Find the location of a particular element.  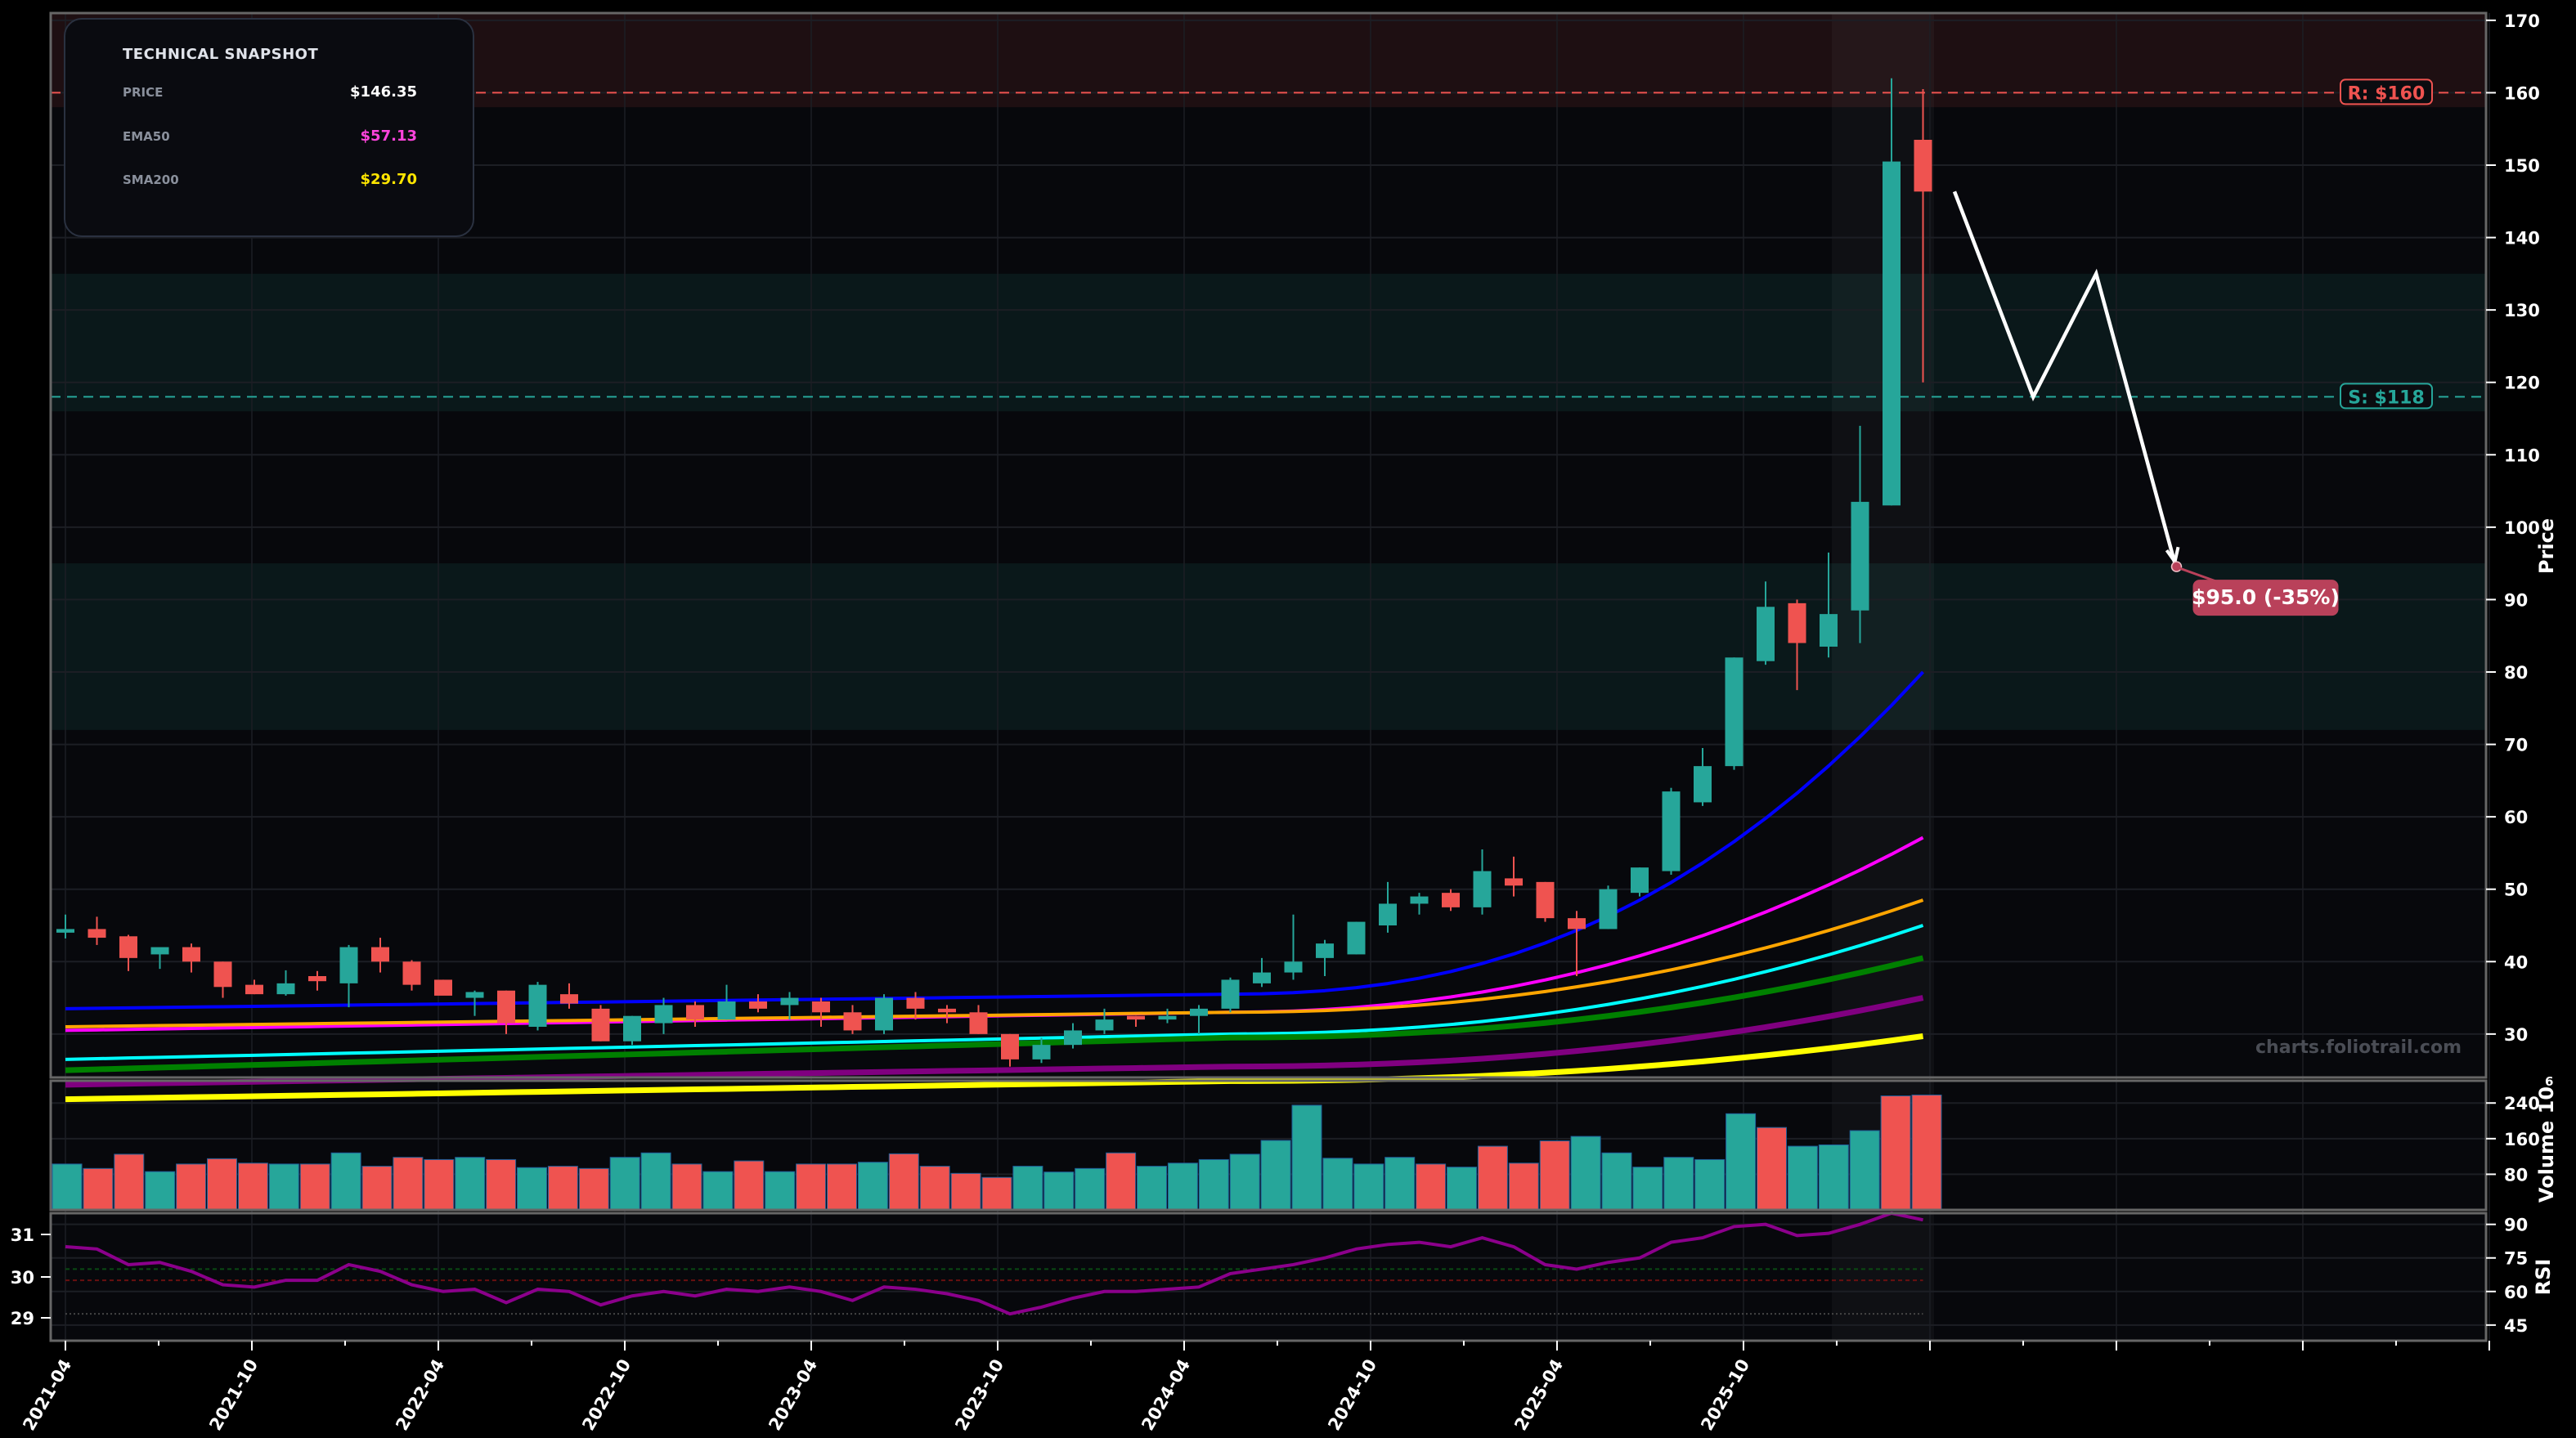

svg-text: 40 is located at coordinates (2516, 962).